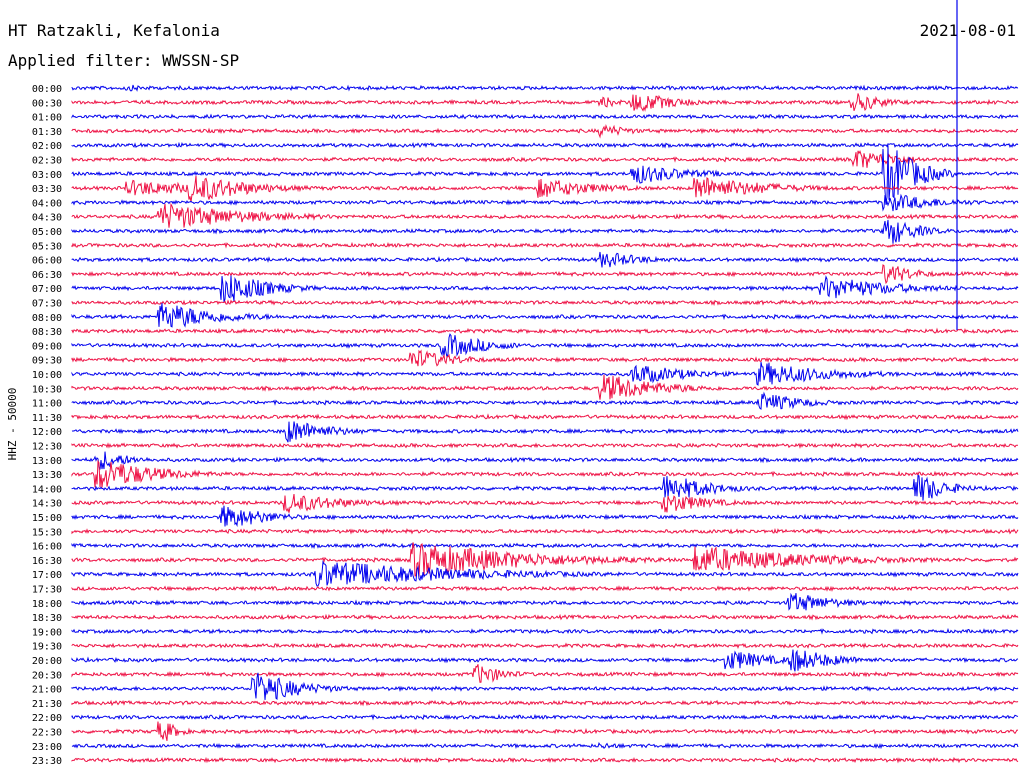  Describe the element at coordinates (47, 704) in the screenshot. I see `row-time-label: 21:30` at that location.